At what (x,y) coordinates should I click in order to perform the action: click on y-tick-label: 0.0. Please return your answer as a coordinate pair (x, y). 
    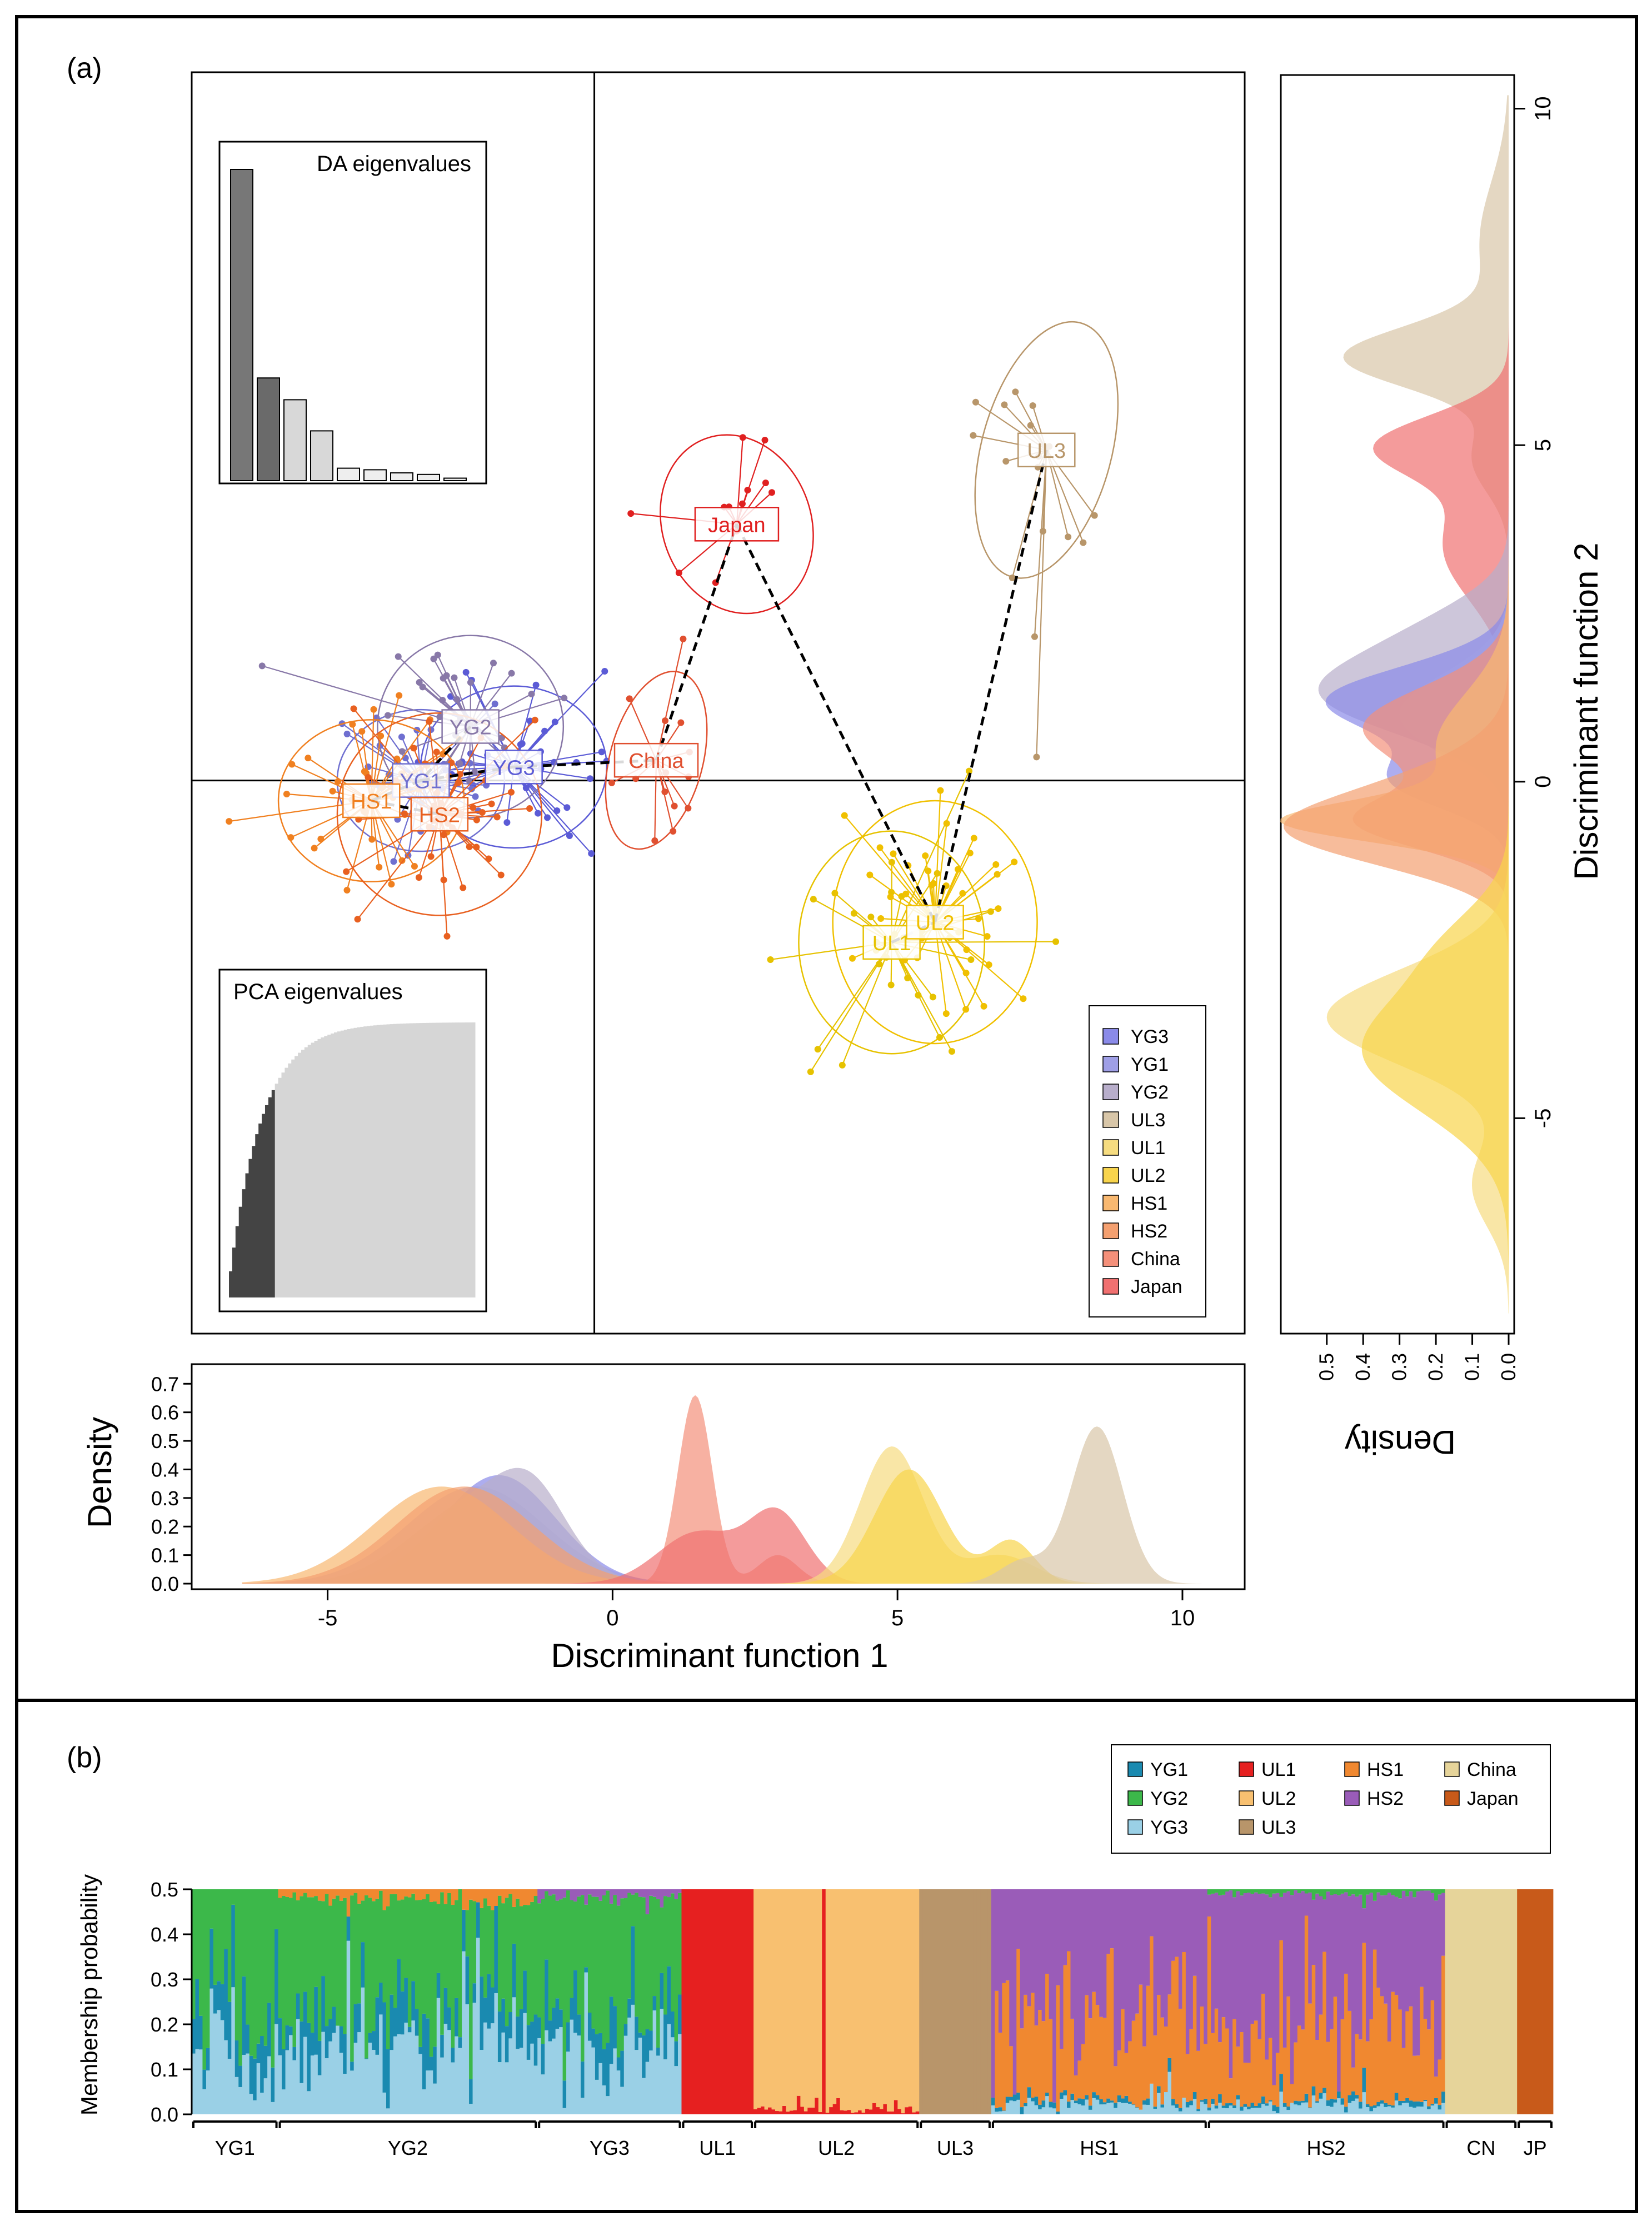
    Looking at the image, I should click on (164, 2114).